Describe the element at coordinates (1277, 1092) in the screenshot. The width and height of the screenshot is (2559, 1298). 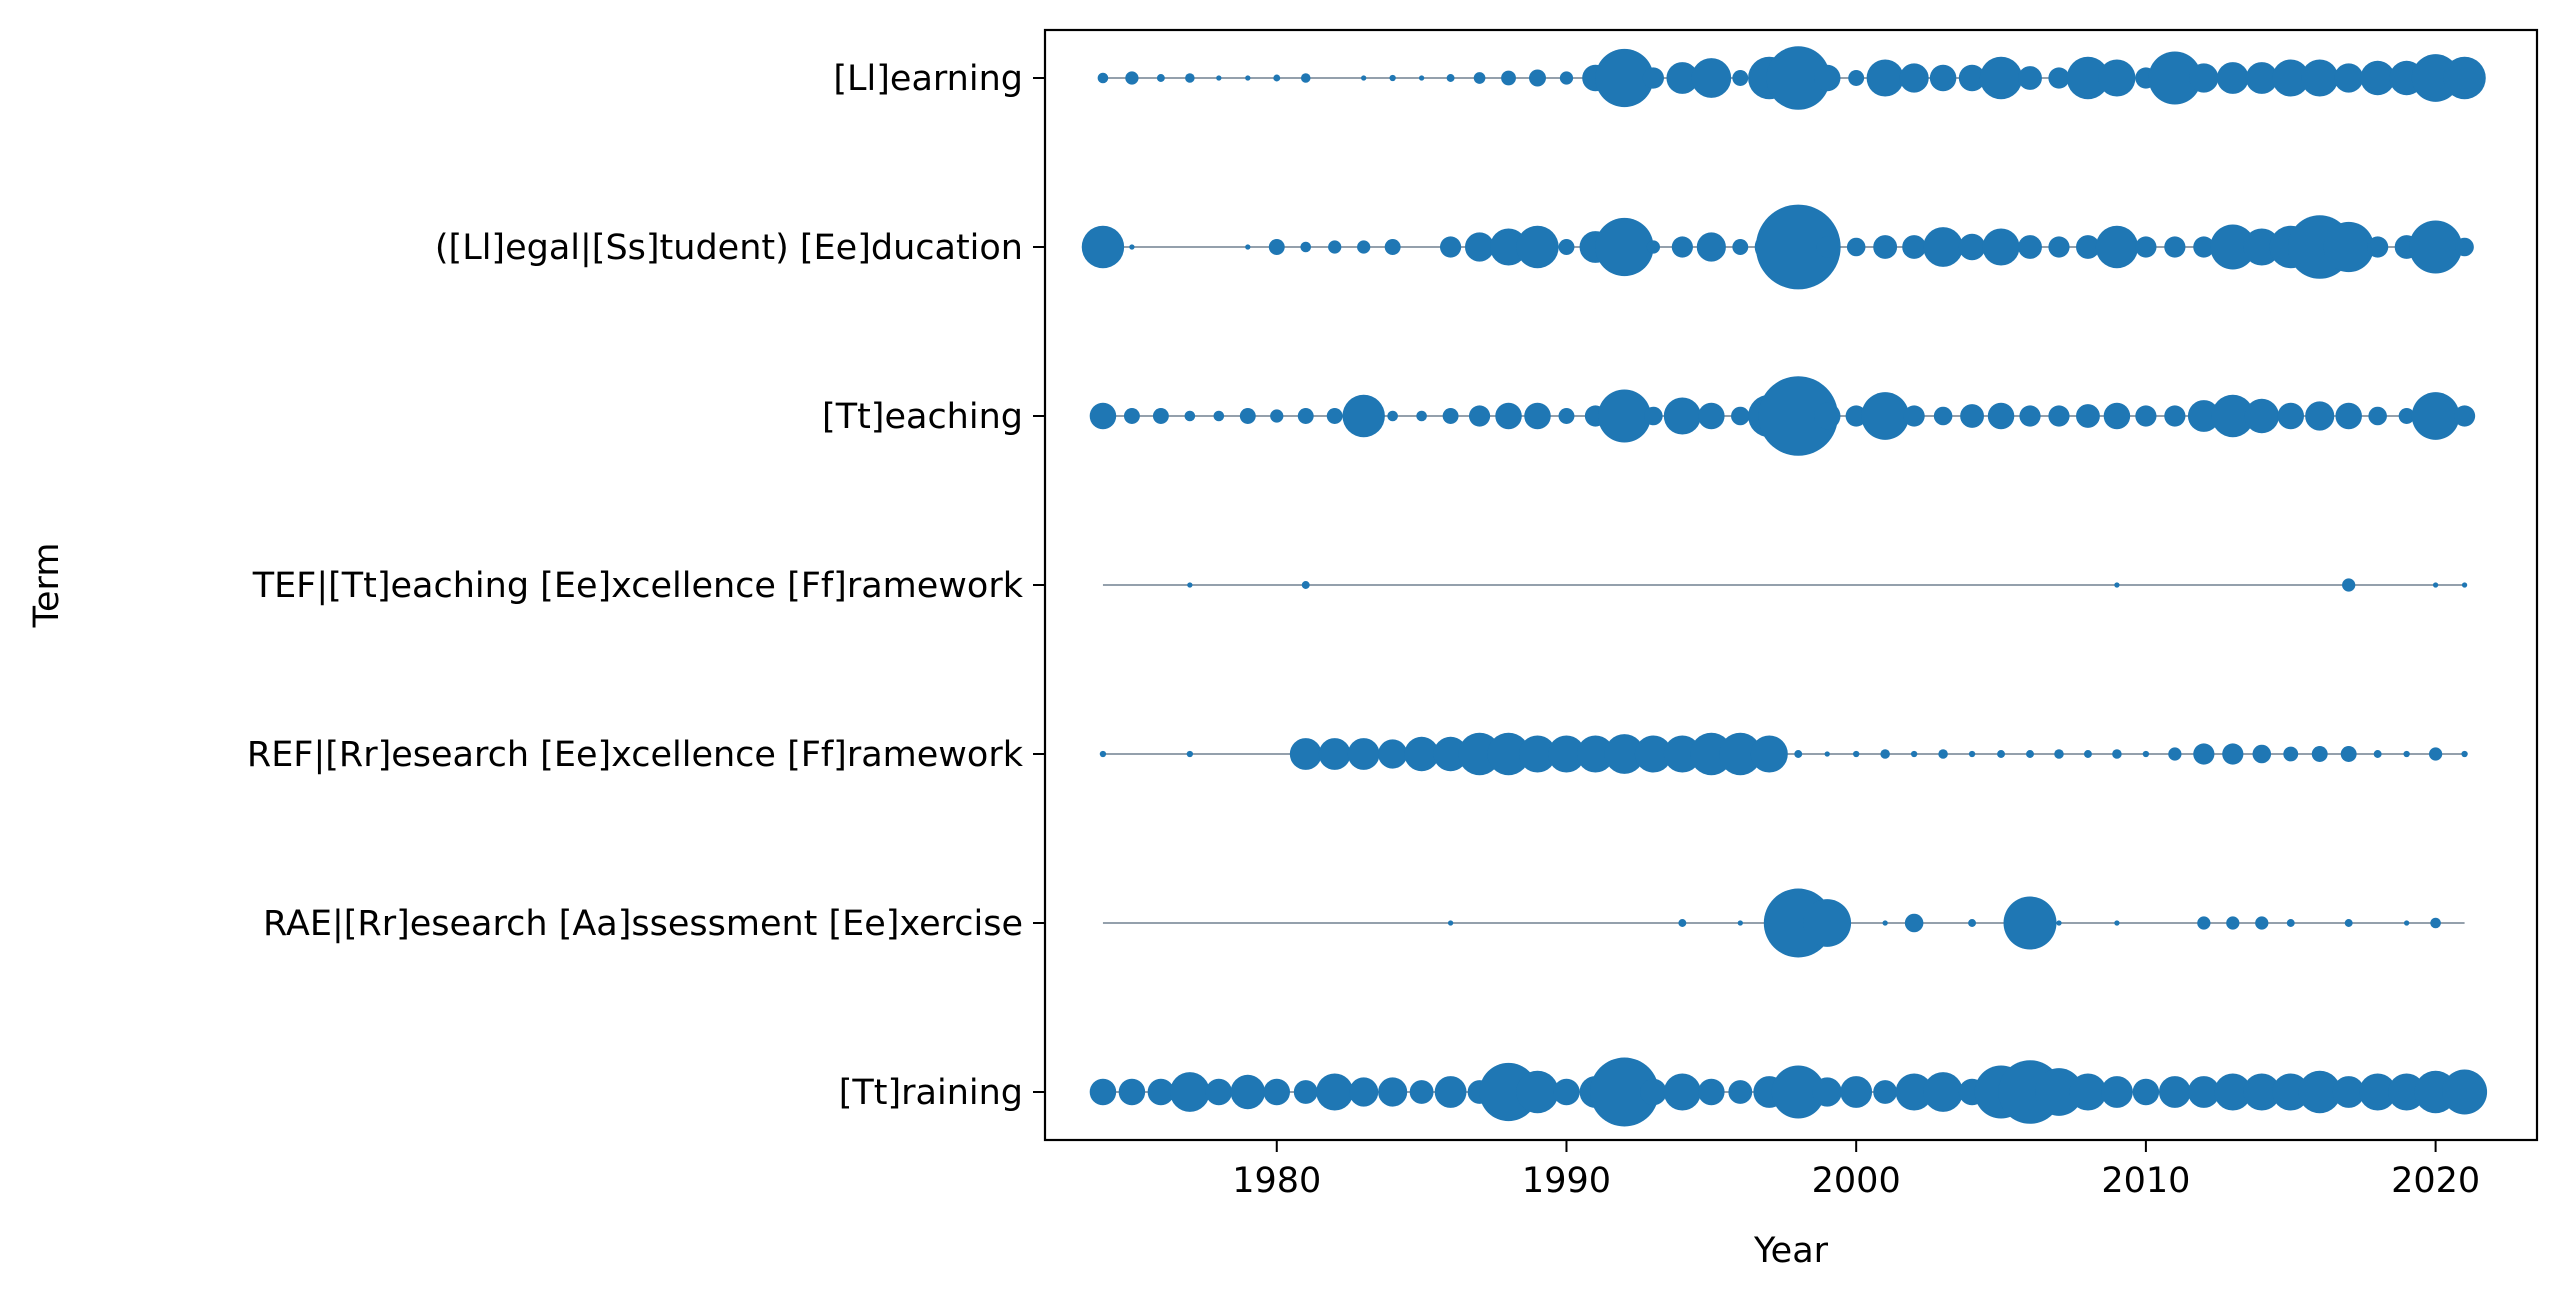
I see `point-tt-raining-1980` at that location.